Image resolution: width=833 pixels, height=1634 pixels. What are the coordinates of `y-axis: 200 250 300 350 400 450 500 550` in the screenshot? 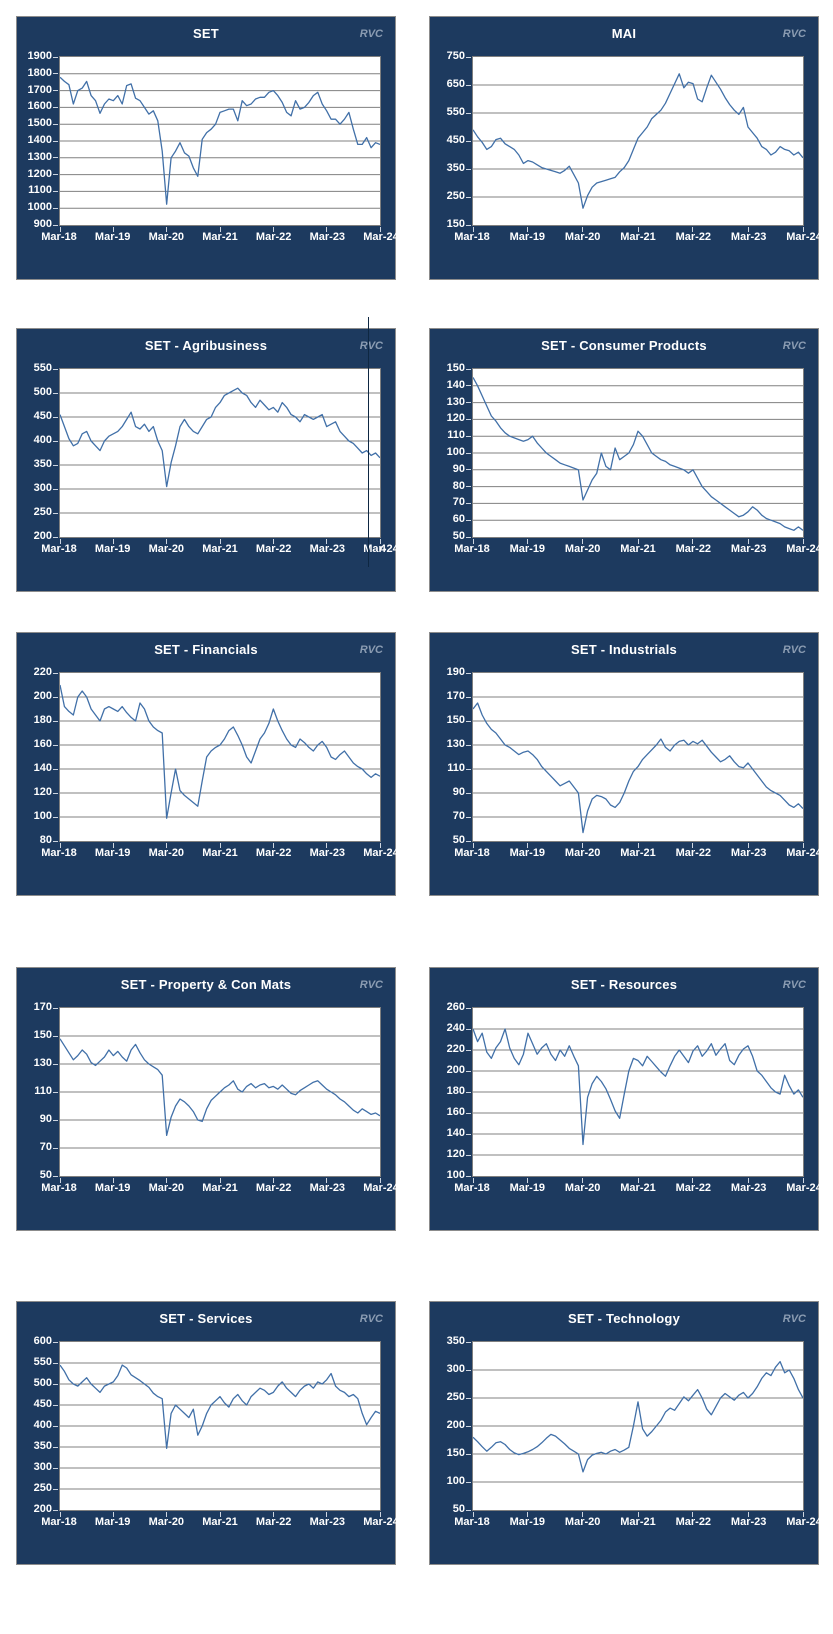 It's located at (42, 452).